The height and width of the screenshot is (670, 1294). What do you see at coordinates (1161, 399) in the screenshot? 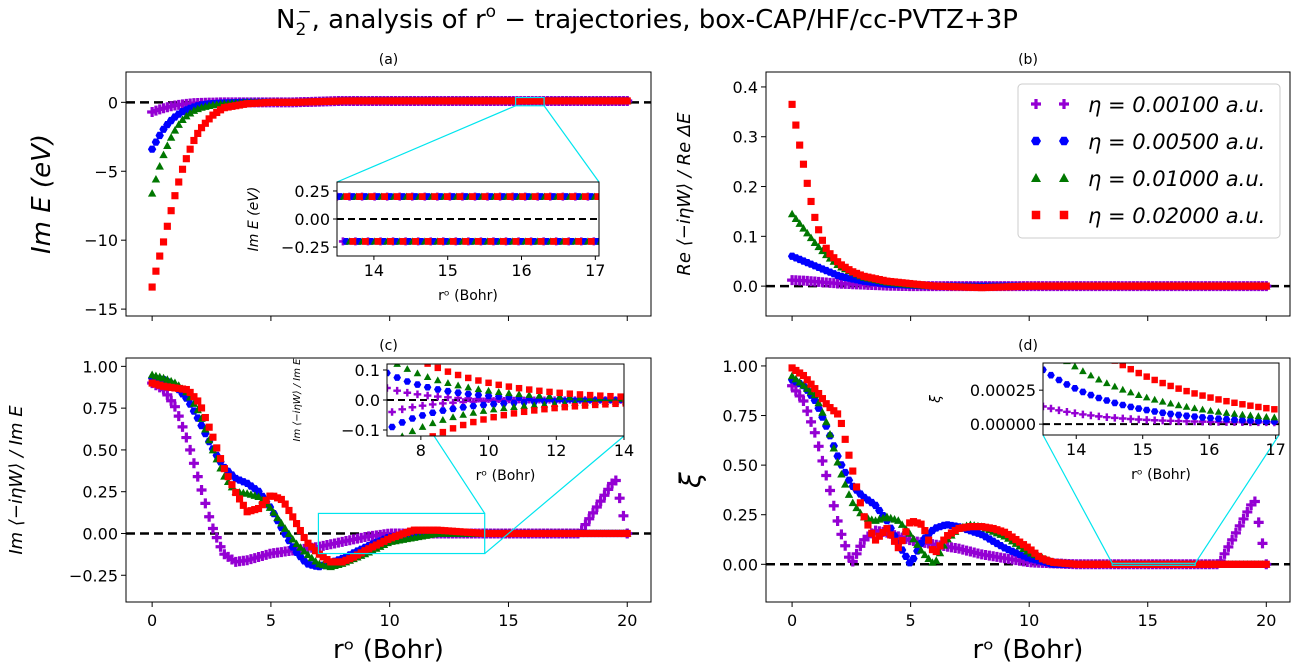
I see `inset-frame` at bounding box center [1161, 399].